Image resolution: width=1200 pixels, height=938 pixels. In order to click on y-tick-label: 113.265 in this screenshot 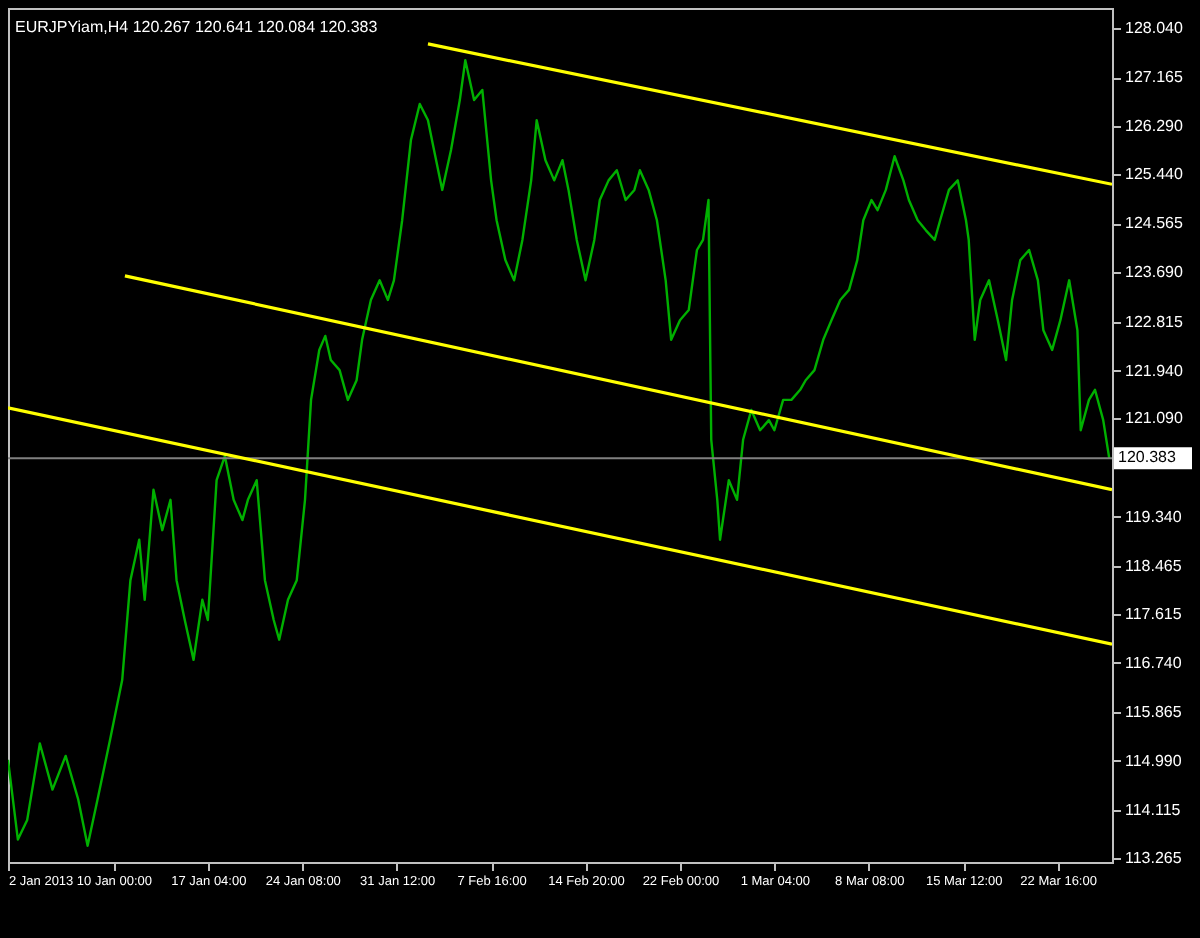, I will do `click(1154, 857)`.